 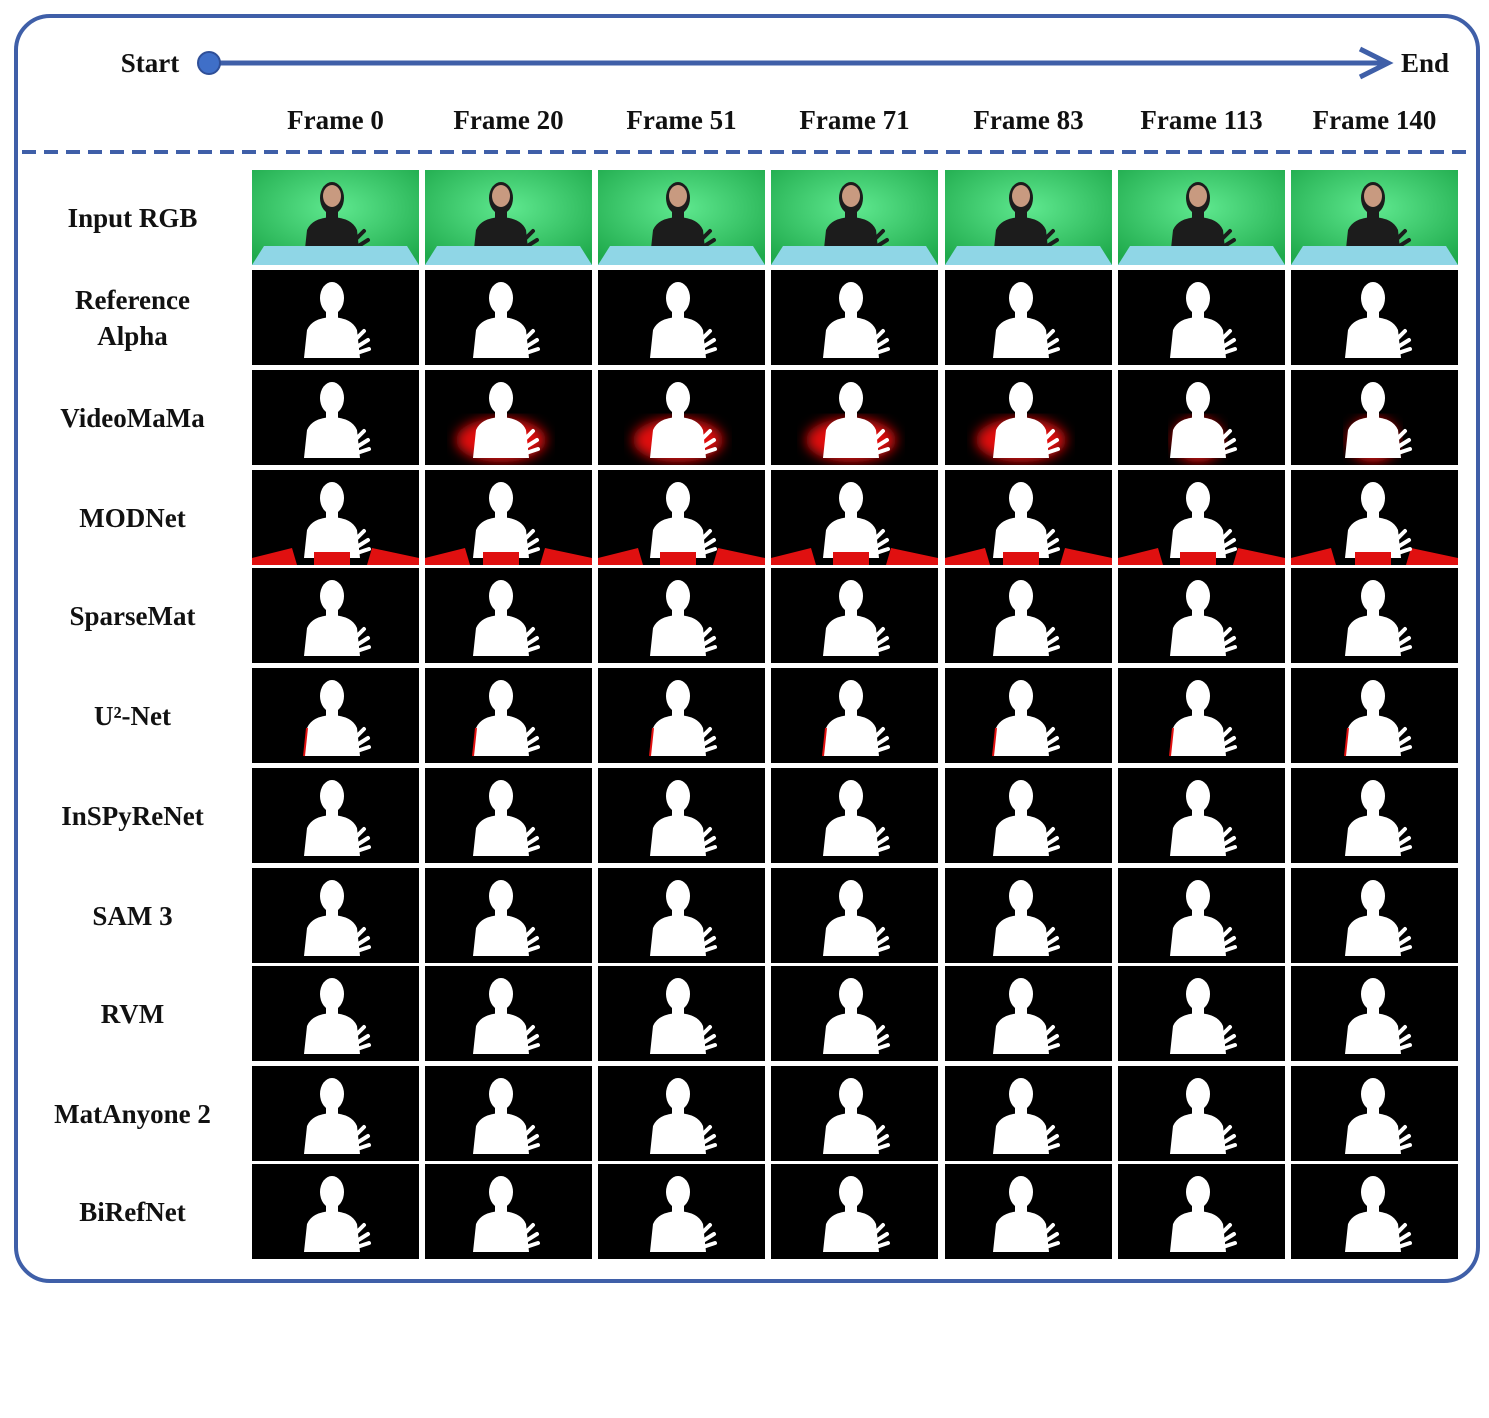 I want to click on timeline-arrow, so click(x=1376, y=63).